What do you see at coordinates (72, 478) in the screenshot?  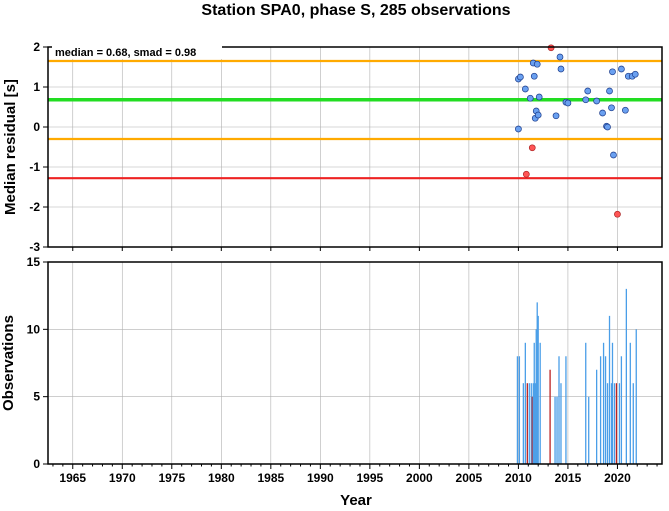 I see `year-tick-label-1965: 1965` at bounding box center [72, 478].